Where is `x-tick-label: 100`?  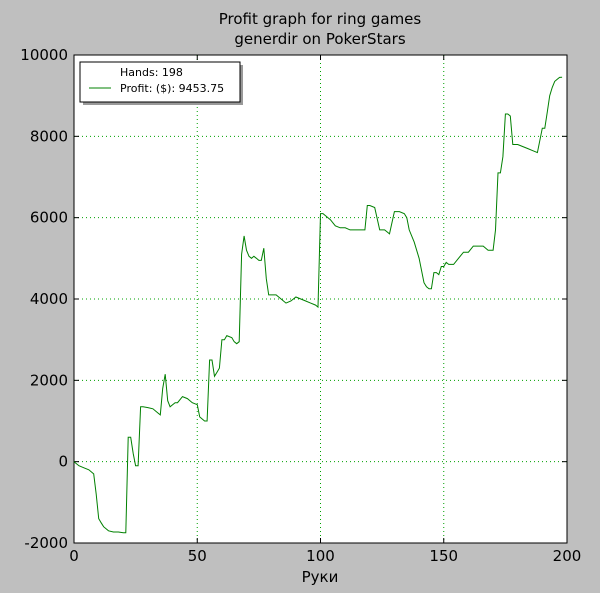 x-tick-label: 100 is located at coordinates (320, 556).